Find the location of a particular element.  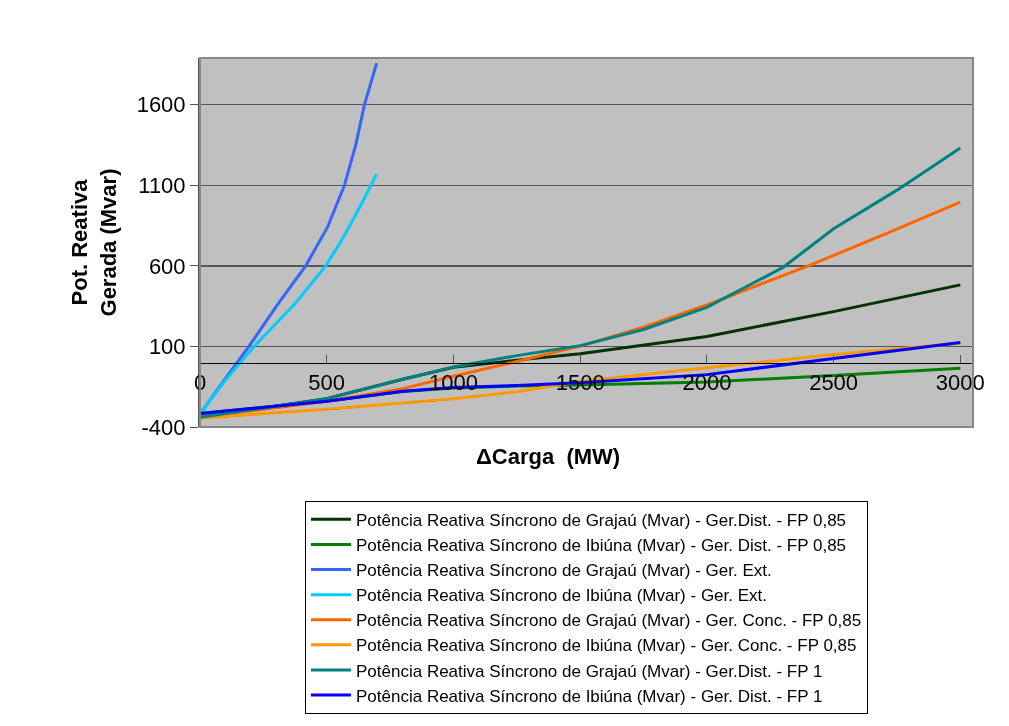

x-tick-label: 3000 is located at coordinates (960, 382).